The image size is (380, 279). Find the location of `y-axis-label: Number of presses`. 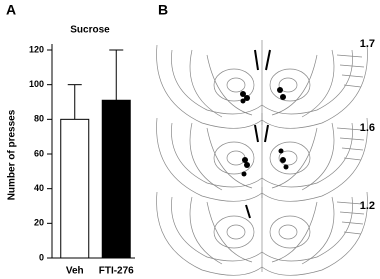

y-axis-label: Number of presses is located at coordinates (12, 154).